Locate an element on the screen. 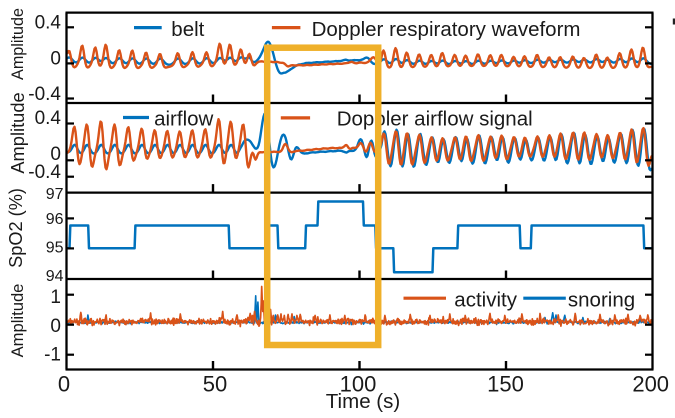 The width and height of the screenshot is (675, 418). svg-text: 100 is located at coordinates (358, 384).